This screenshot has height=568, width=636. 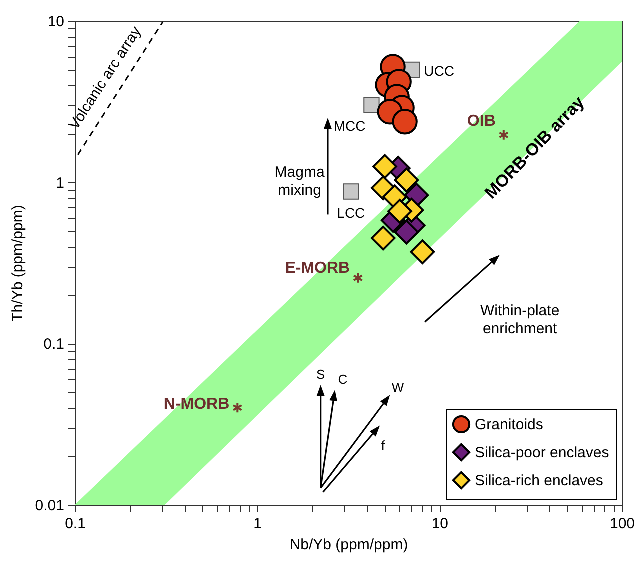 What do you see at coordinates (317, 269) in the screenshot?
I see `annotation: E-MORB` at bounding box center [317, 269].